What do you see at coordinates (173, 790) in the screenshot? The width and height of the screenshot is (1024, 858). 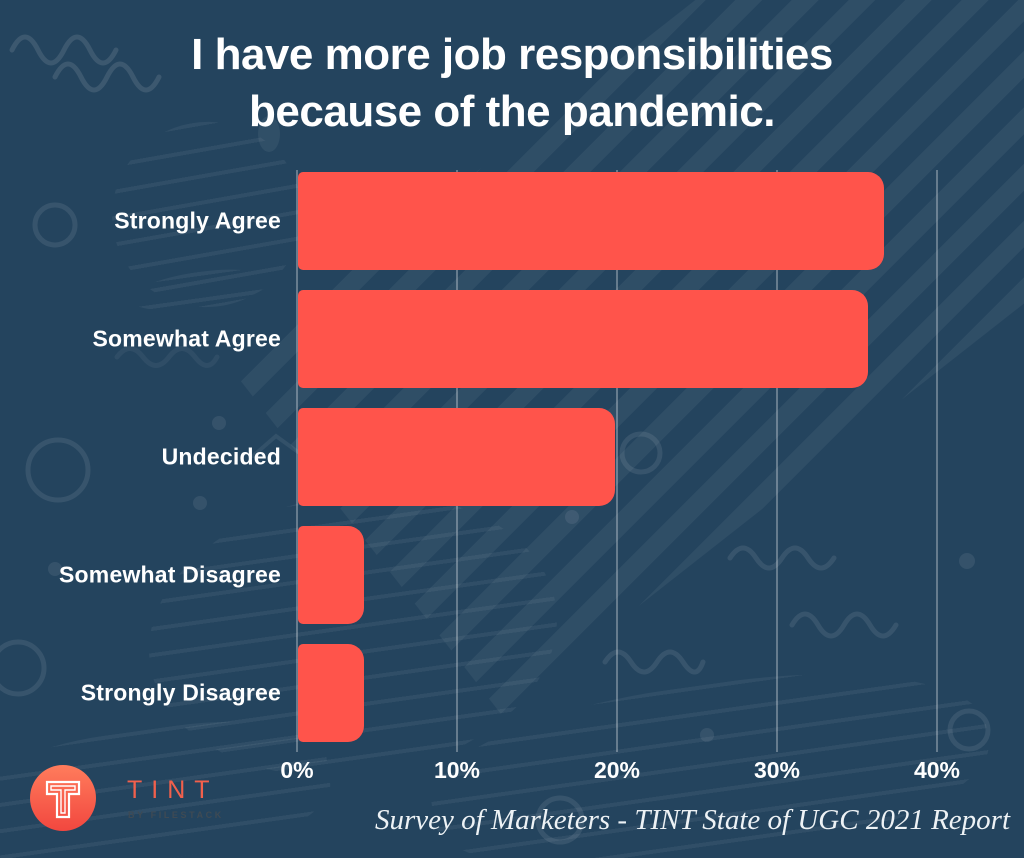 I see `brand-name: TINT` at bounding box center [173, 790].